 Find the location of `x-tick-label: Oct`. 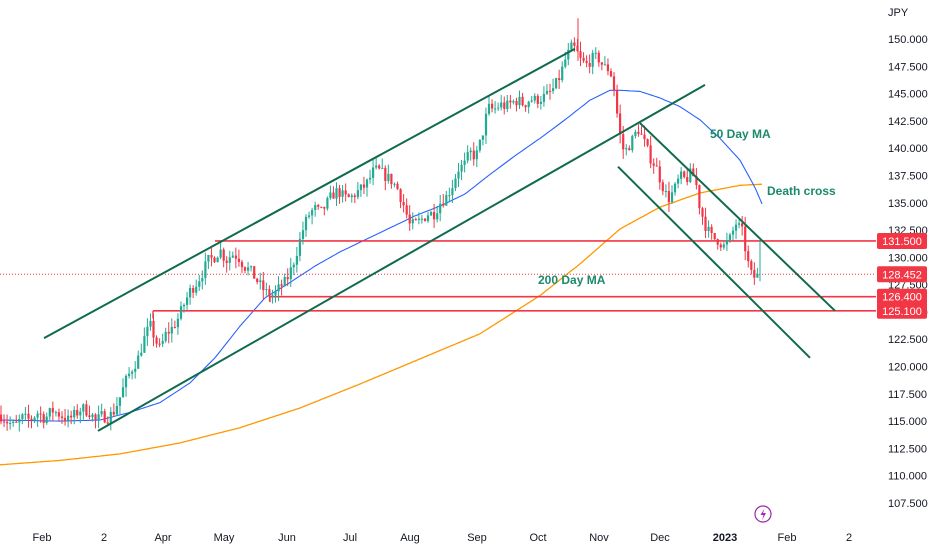

x-tick-label: Oct is located at coordinates (537, 538).